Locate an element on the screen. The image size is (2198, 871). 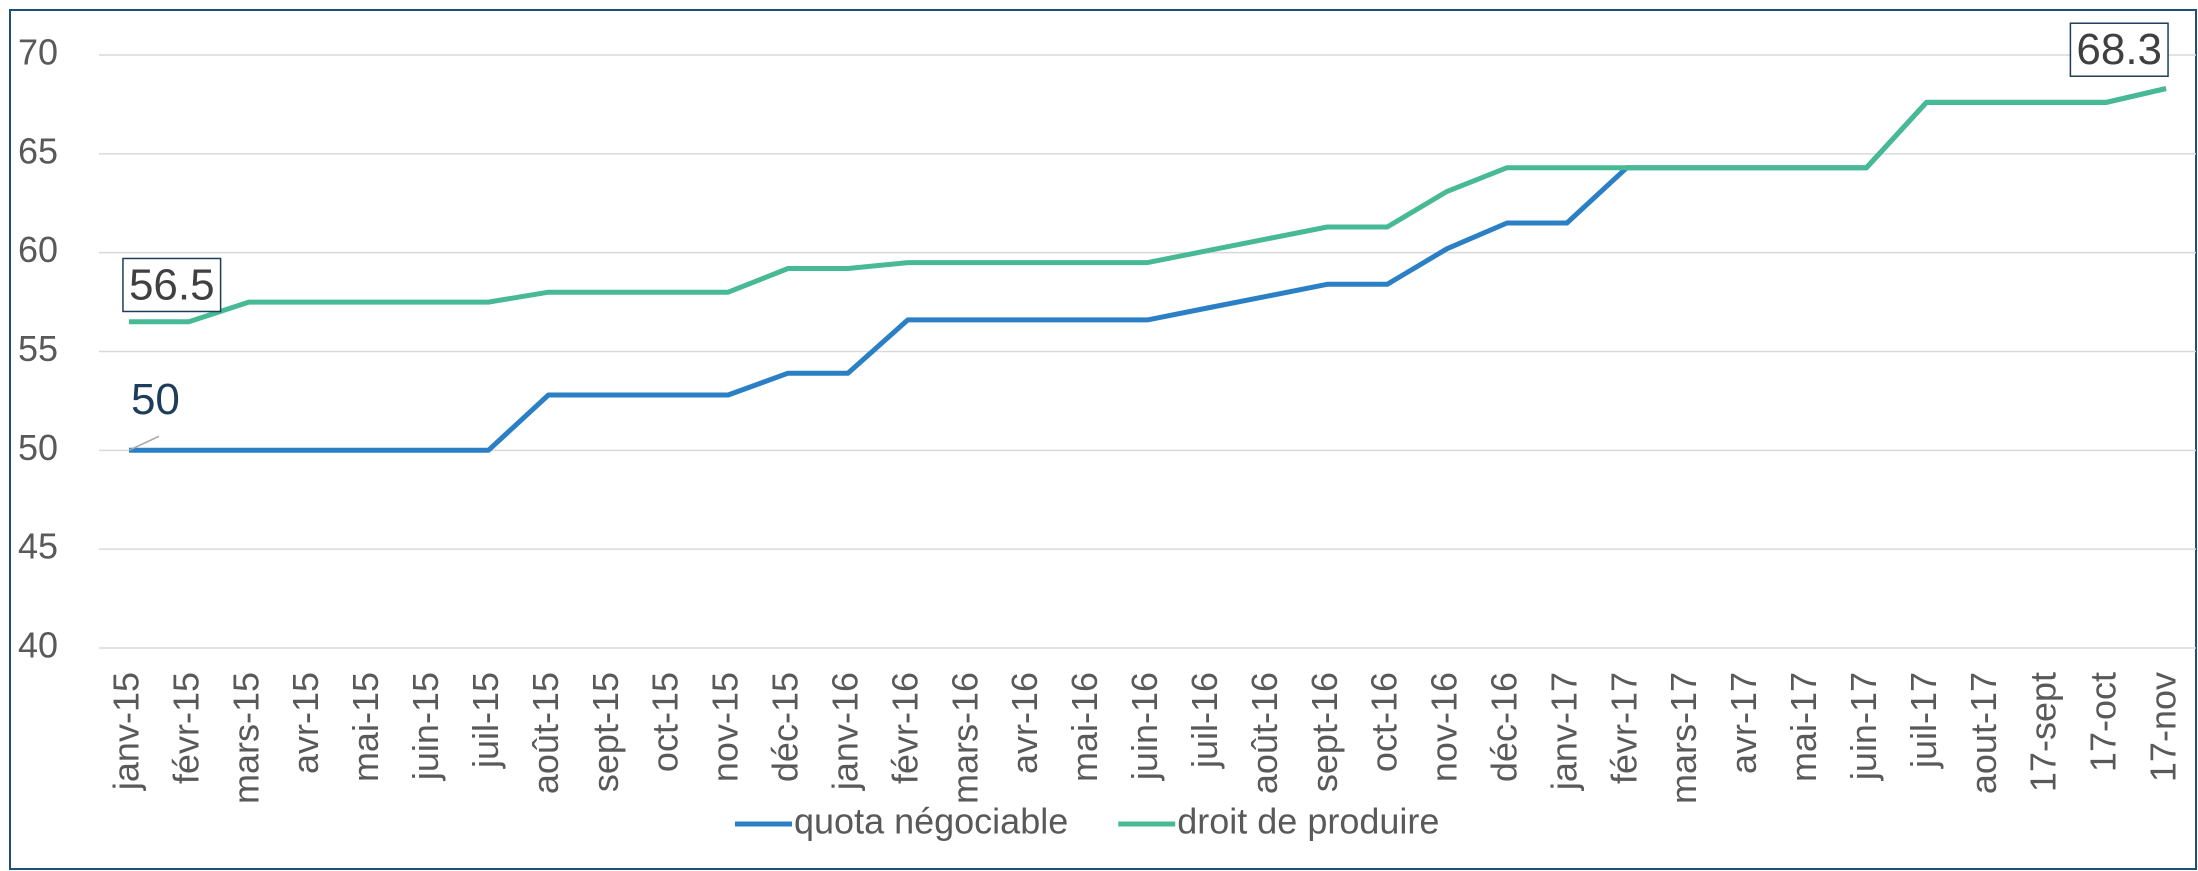
x-tick-label: juil-16 is located at coordinates (1204, 720).